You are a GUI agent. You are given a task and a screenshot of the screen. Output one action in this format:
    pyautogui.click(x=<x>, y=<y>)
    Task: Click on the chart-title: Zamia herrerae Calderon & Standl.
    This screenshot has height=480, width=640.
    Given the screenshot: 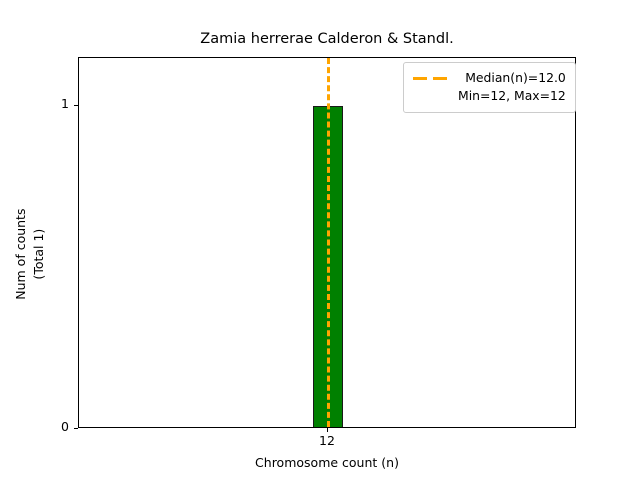 What is the action you would take?
    pyautogui.click(x=327, y=39)
    